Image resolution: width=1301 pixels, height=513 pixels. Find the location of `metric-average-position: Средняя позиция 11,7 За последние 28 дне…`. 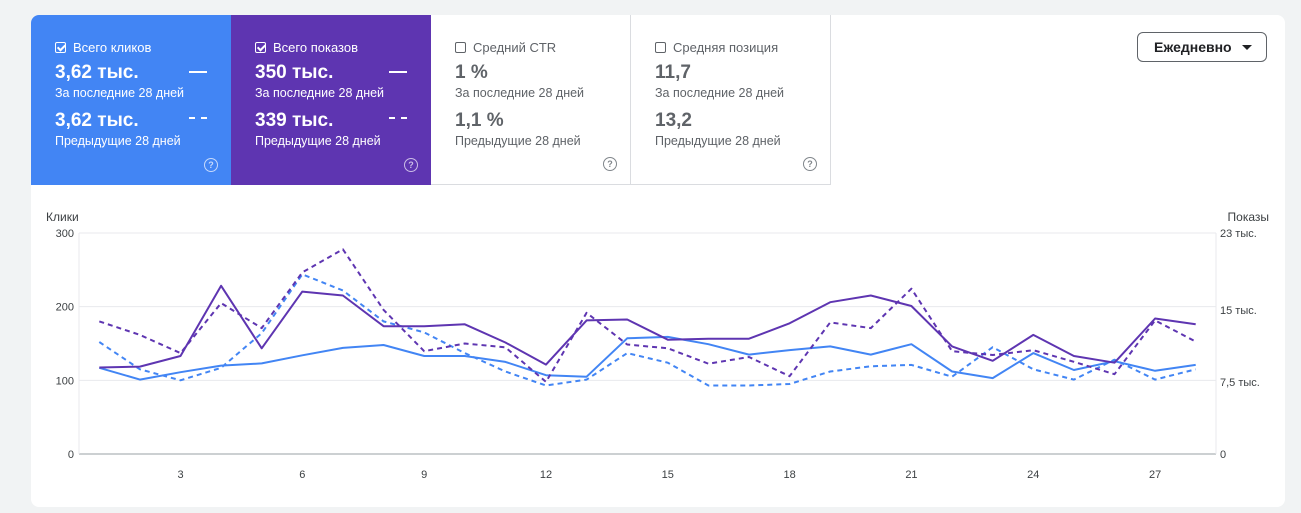

metric-average-position: Средняя позиция 11,7 За последние 28 дне… is located at coordinates (731, 100).